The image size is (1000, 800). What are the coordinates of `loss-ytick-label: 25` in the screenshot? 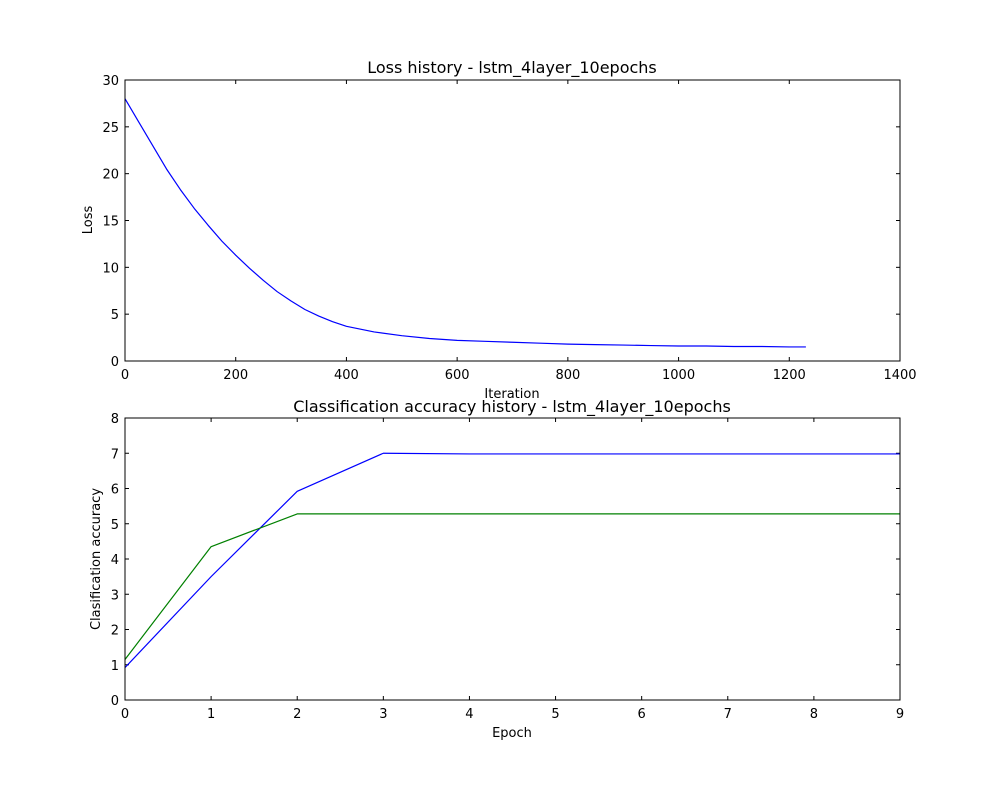 It's located at (110, 128).